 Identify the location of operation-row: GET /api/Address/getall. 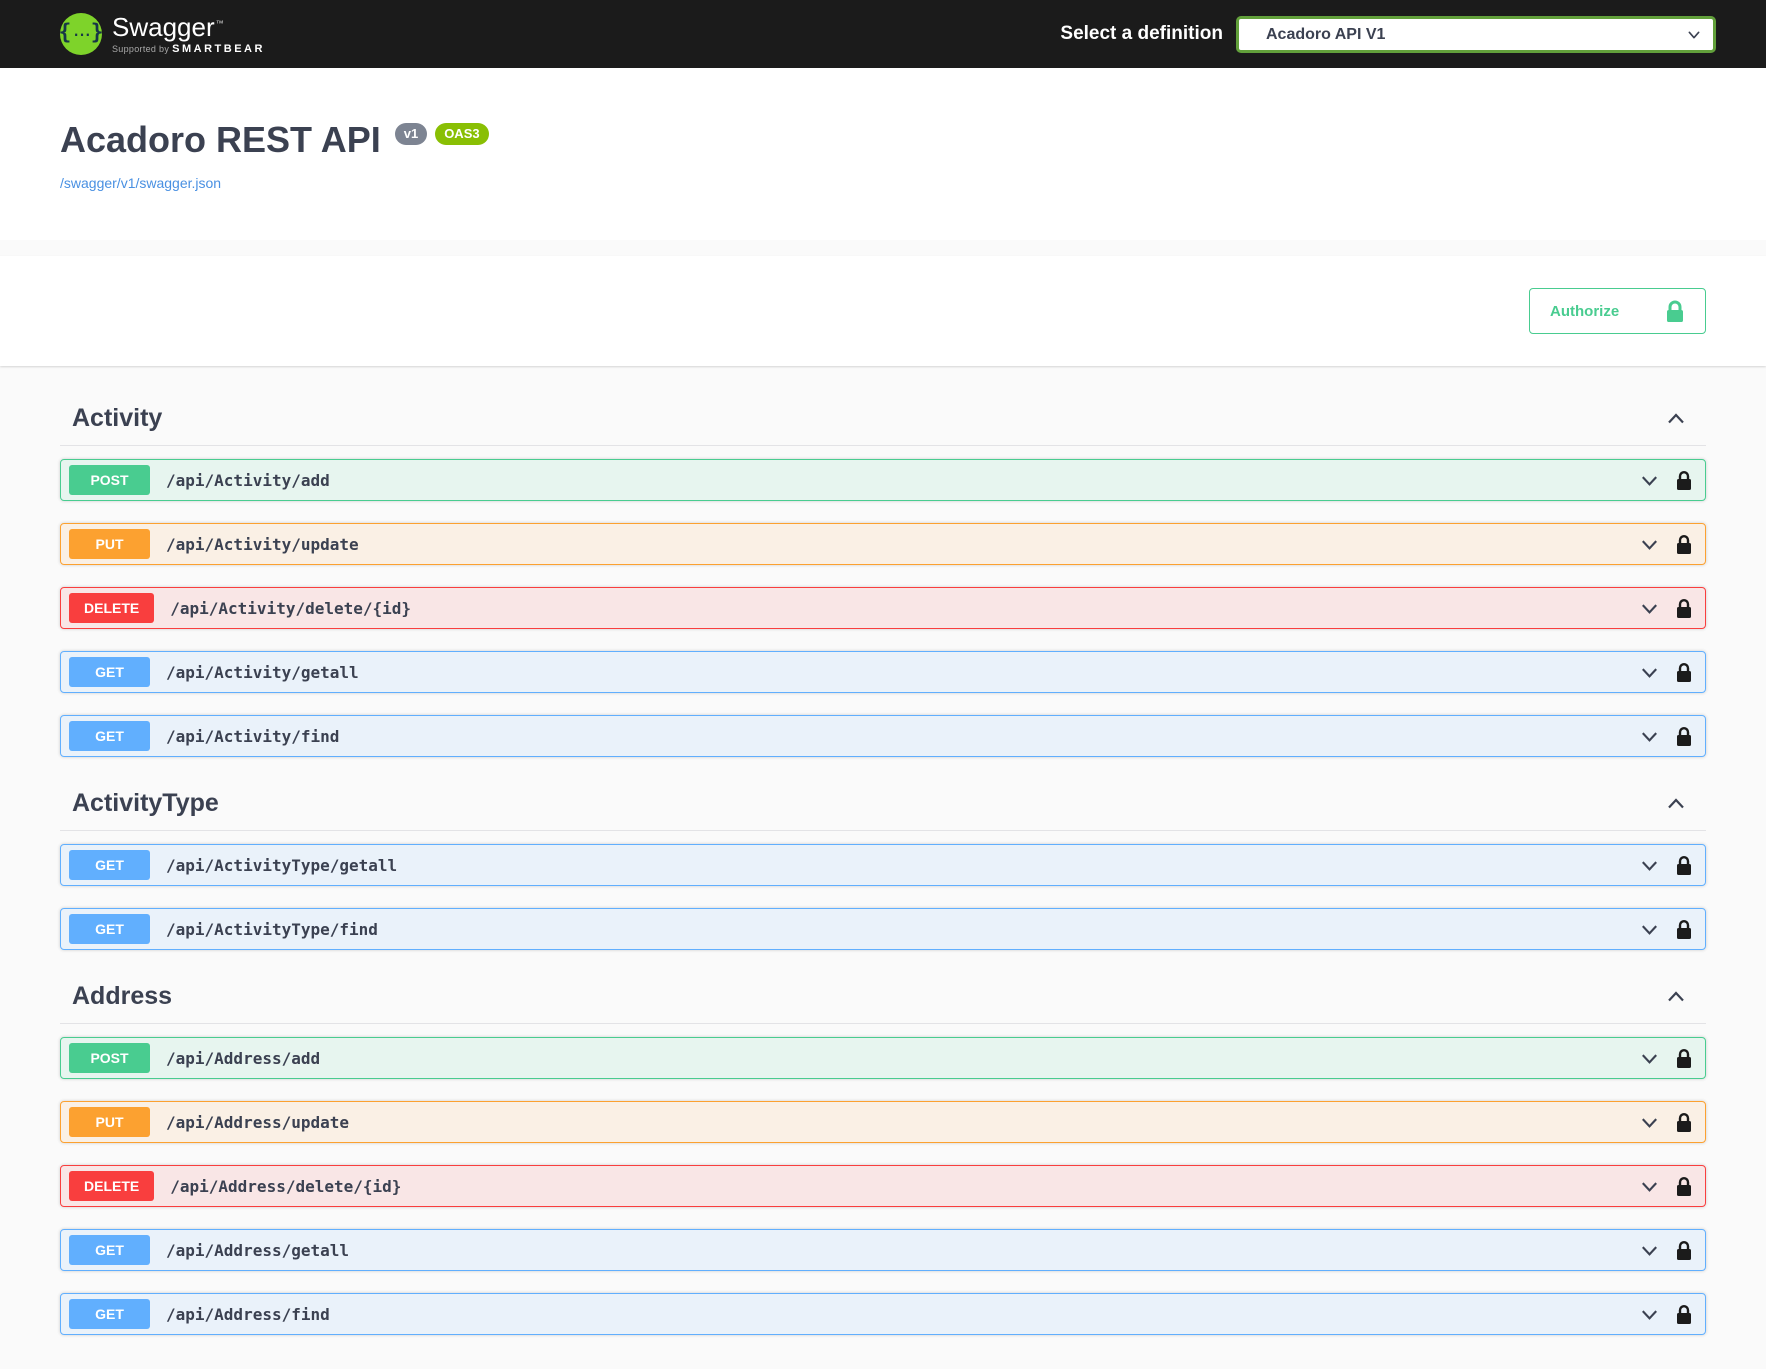
(883, 1250).